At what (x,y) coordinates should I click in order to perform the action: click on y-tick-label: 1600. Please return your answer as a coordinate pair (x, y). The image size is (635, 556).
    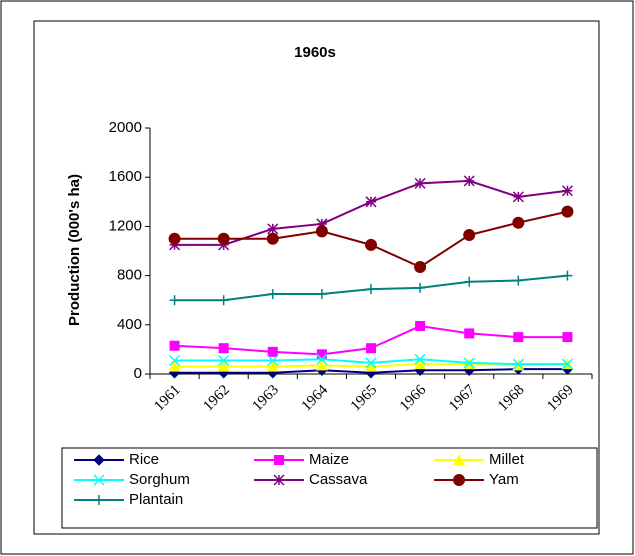
    Looking at the image, I should click on (125, 176).